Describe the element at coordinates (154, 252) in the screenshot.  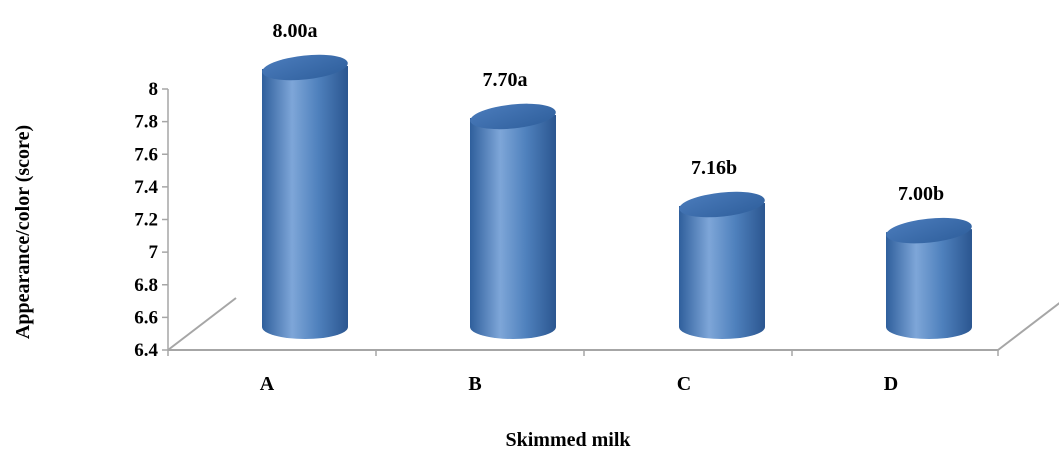
I see `y-tick-label: 7` at that location.